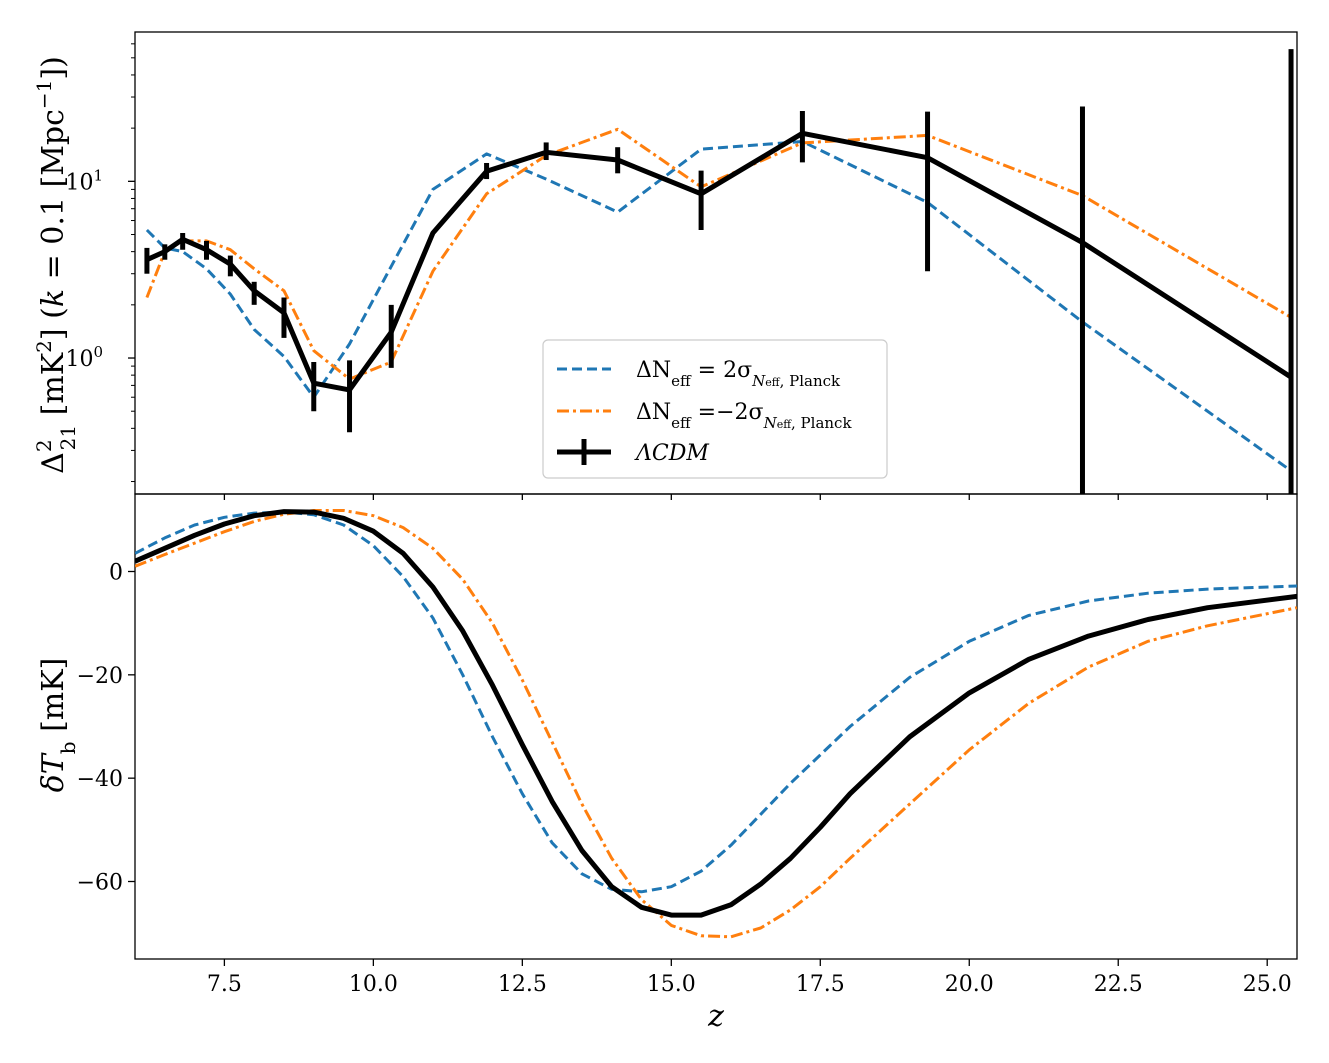 The width and height of the screenshot is (1329, 1063). Describe the element at coordinates (820, 984) in the screenshot. I see `bottom-xtick-label-4: 17.5` at that location.